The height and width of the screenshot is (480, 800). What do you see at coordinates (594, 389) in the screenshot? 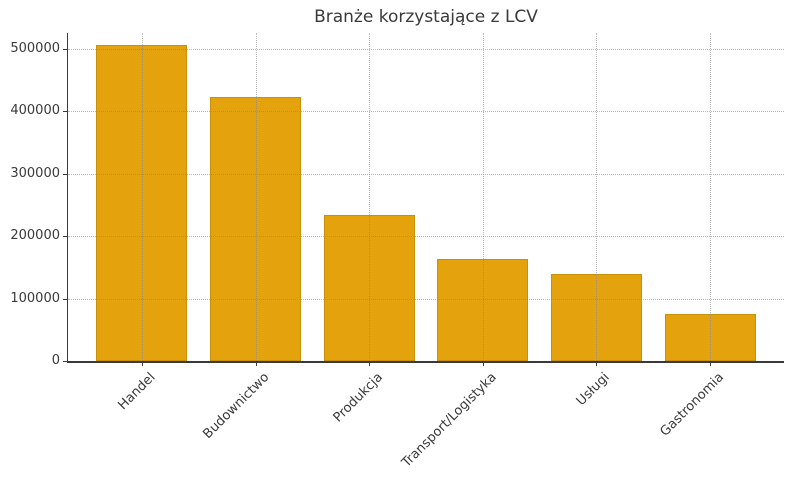
I see `x-tick-label: Usługi` at bounding box center [594, 389].